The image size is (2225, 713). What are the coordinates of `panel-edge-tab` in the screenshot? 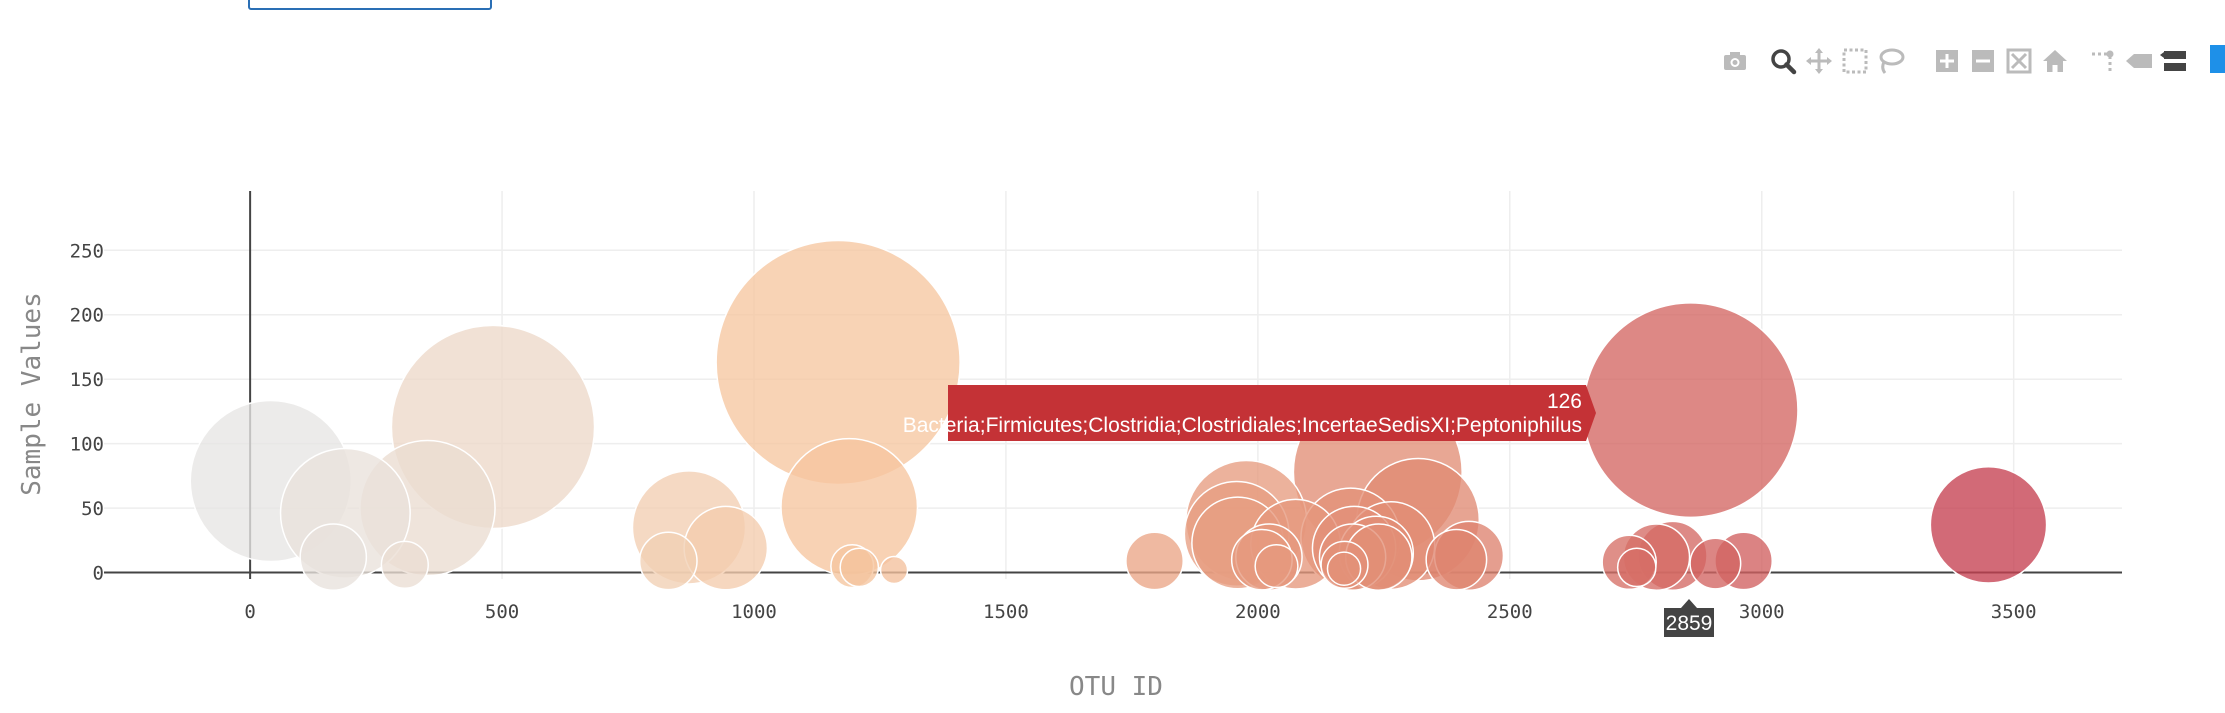 It's located at (2217, 59).